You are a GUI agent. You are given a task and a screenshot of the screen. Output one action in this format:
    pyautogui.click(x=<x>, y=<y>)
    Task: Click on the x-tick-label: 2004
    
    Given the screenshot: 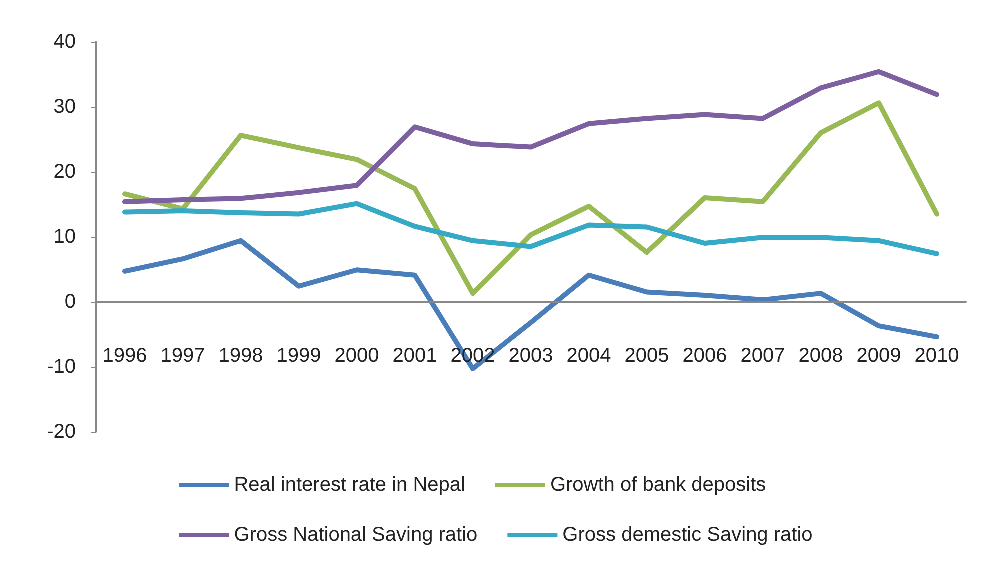 What is the action you would take?
    pyautogui.click(x=589, y=356)
    